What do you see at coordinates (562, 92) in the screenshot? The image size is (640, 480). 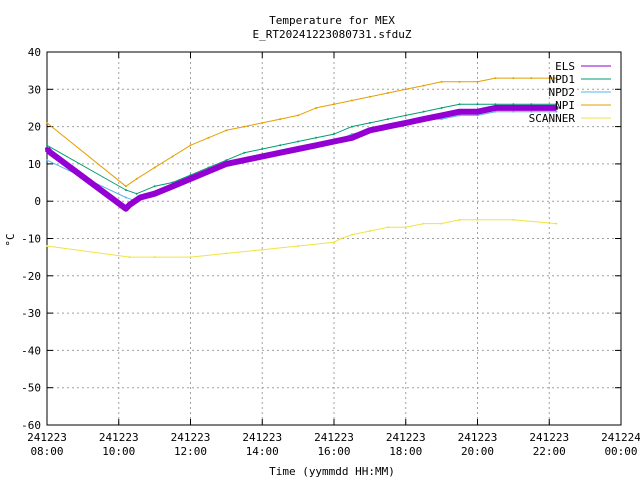 I see `legend-label-npd2: NPD2` at bounding box center [562, 92].